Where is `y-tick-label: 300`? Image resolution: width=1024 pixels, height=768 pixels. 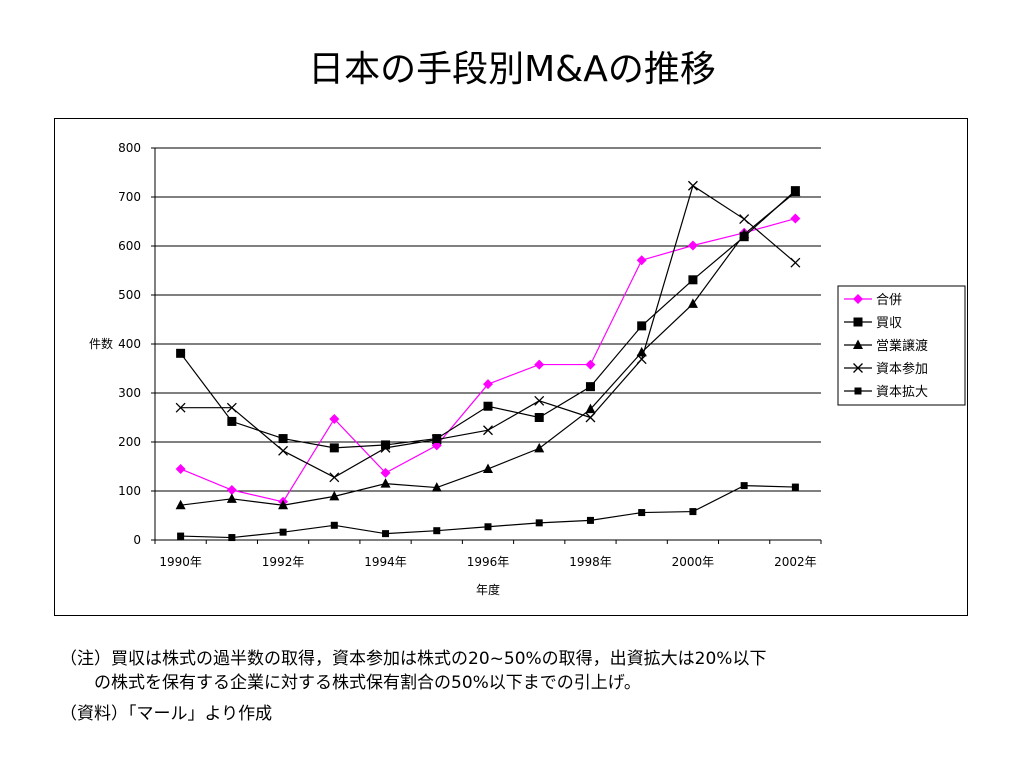
y-tick-label: 300 is located at coordinates (129, 393).